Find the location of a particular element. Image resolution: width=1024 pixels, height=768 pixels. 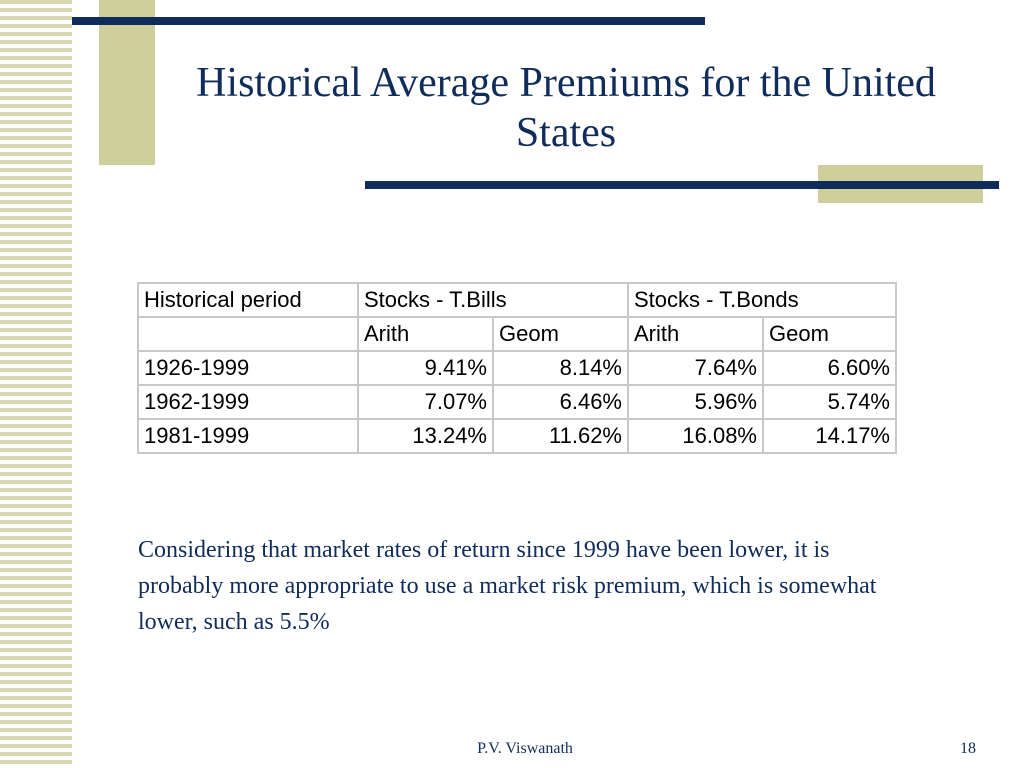

cell-tbills-arith: 7.07% is located at coordinates (425, 402).